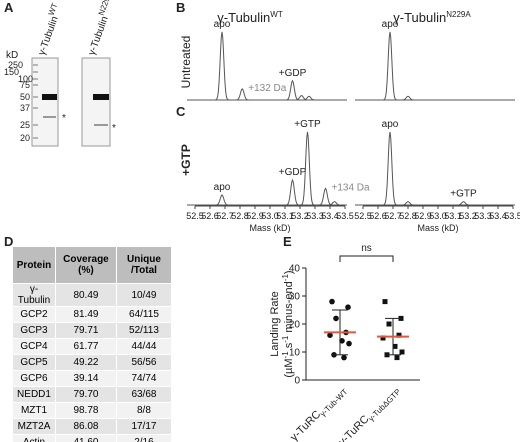 The height and width of the screenshot is (442, 520). What do you see at coordinates (333, 402) in the screenshot?
I see `x-tick-label-sub: γ-Tub-WT` at bounding box center [333, 402].